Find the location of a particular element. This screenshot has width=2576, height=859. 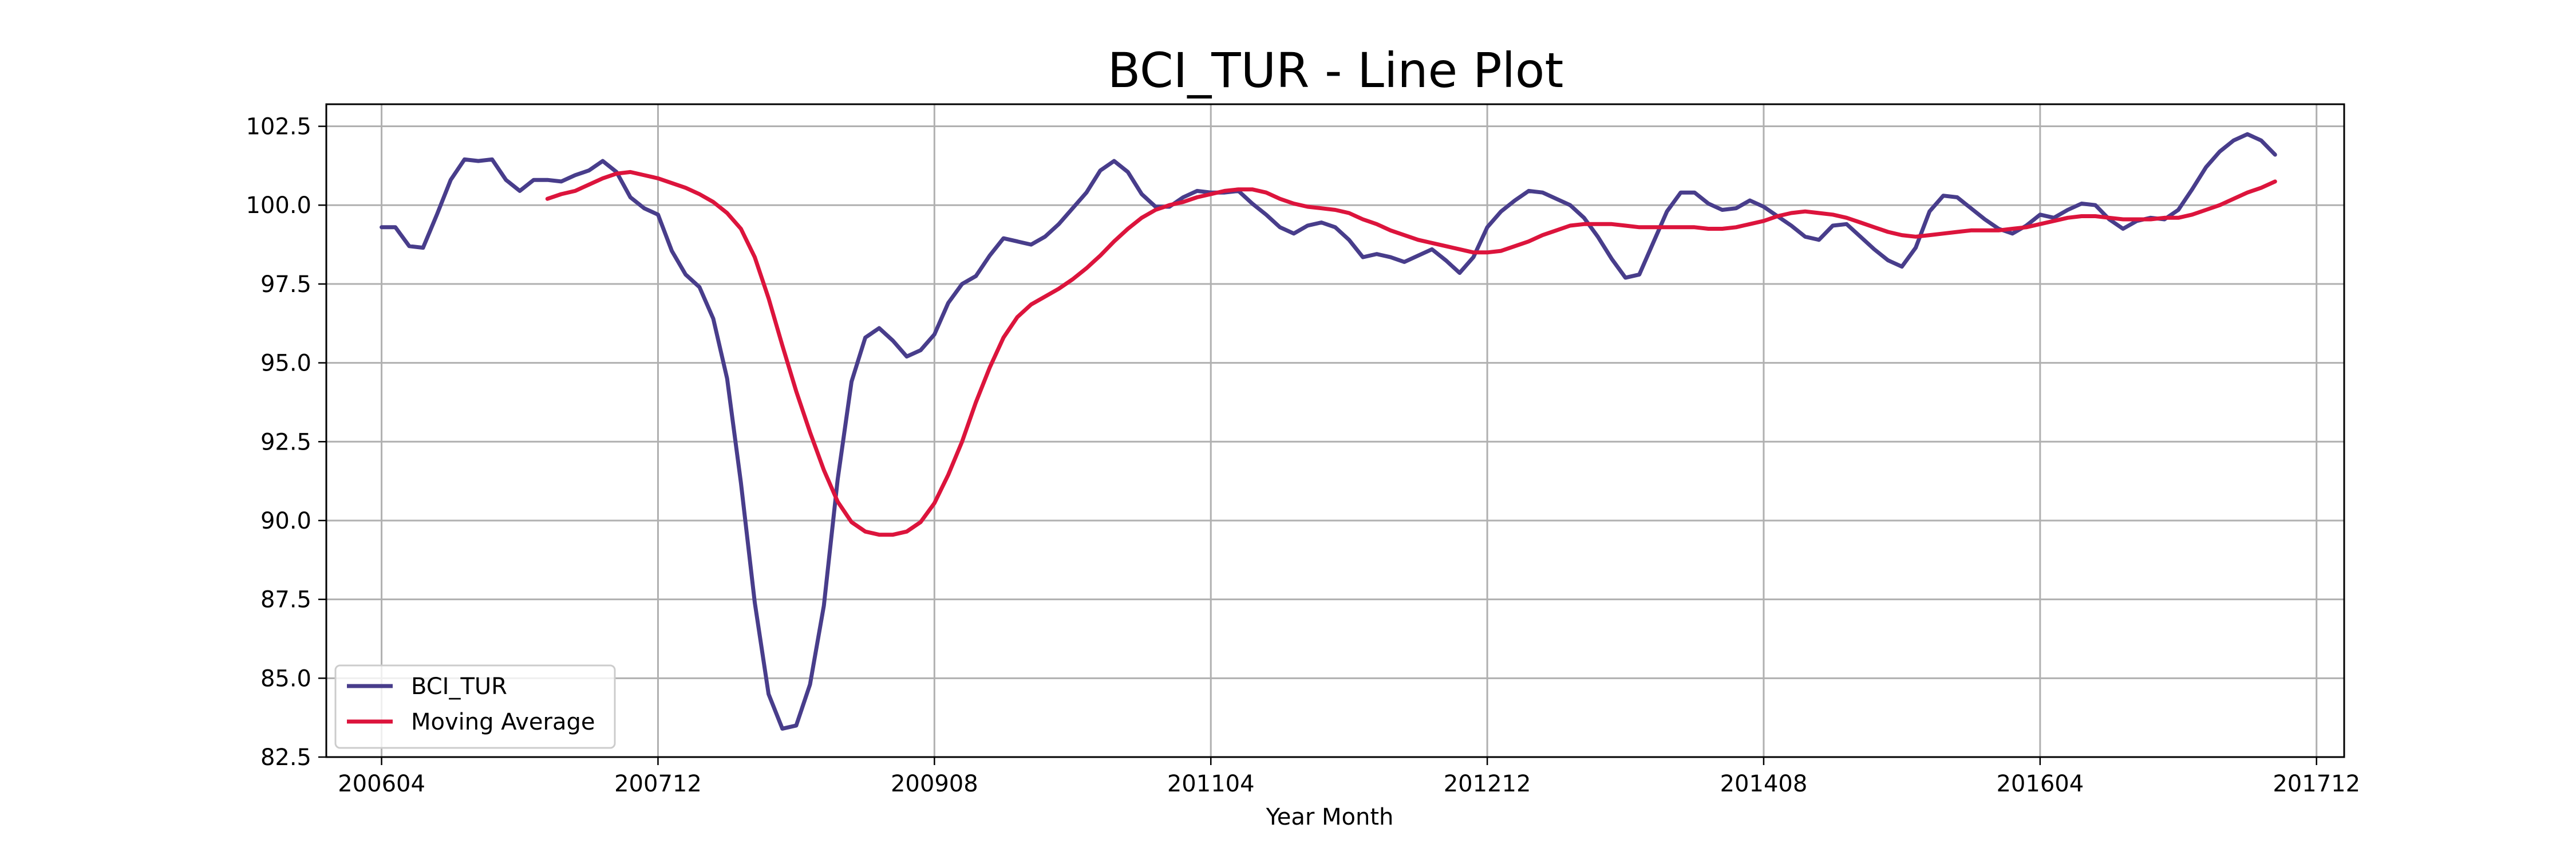

x-tick-label: 201604 is located at coordinates (2040, 784).